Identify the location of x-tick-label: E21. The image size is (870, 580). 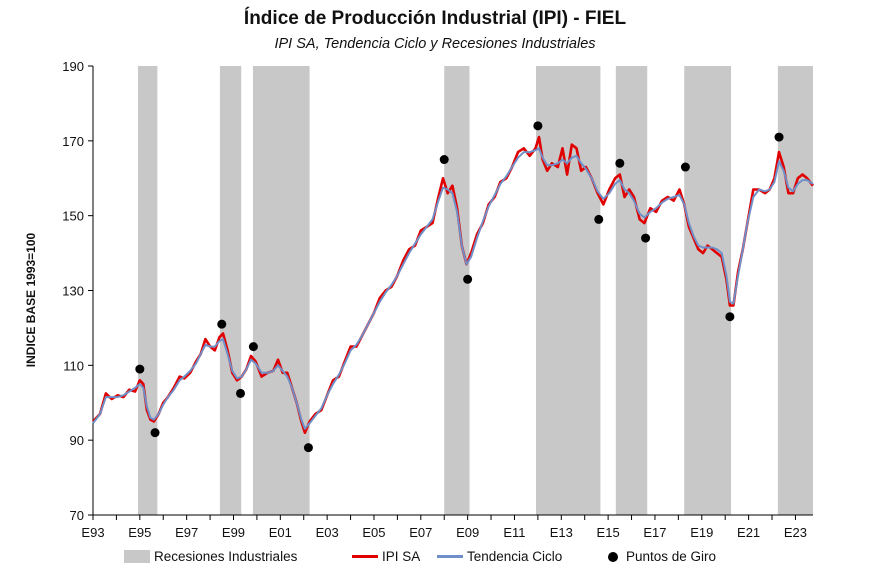
(748, 532).